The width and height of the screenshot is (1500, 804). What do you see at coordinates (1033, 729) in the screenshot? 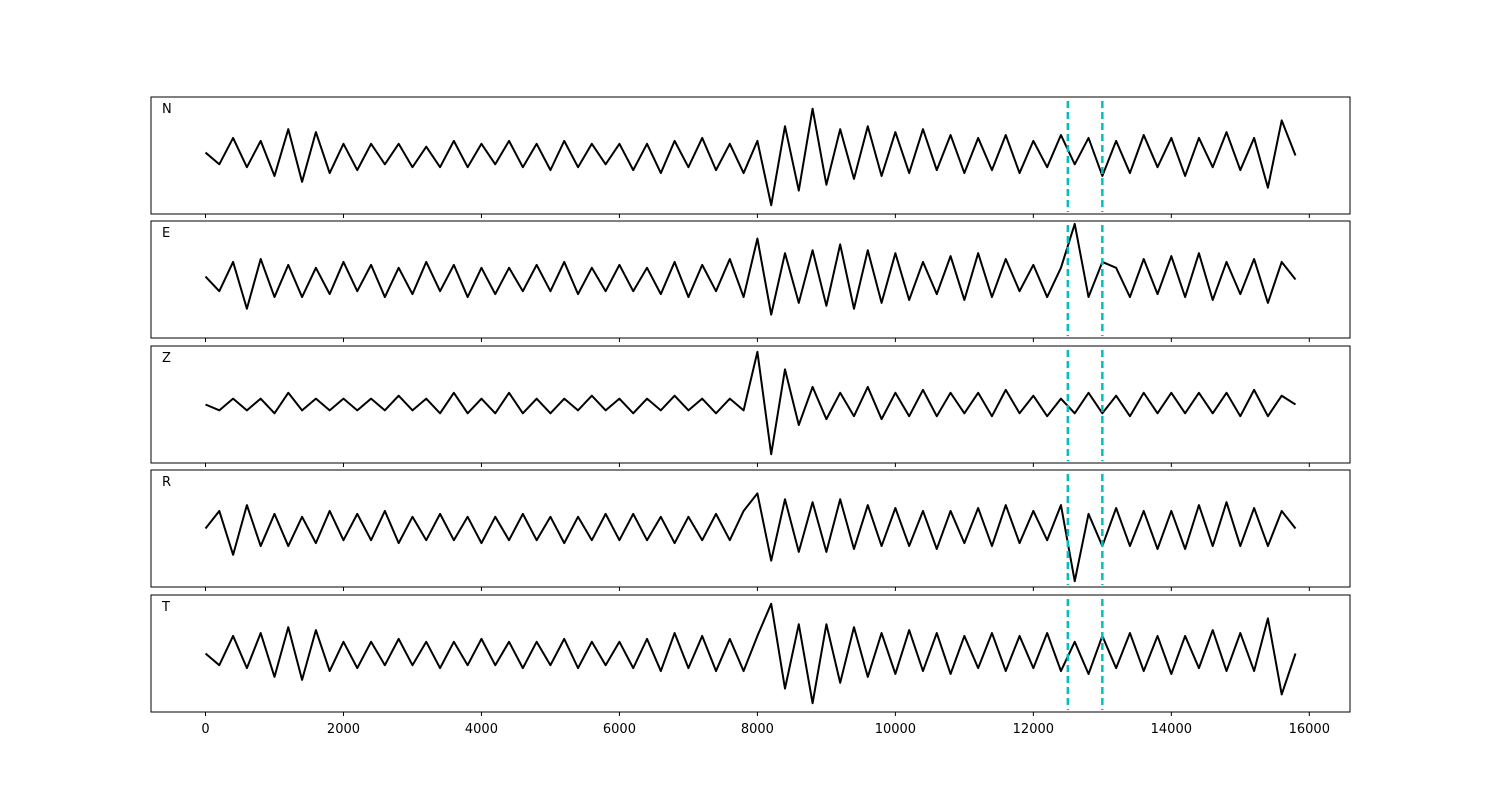
I see `x-tick-label: 12000` at bounding box center [1033, 729].